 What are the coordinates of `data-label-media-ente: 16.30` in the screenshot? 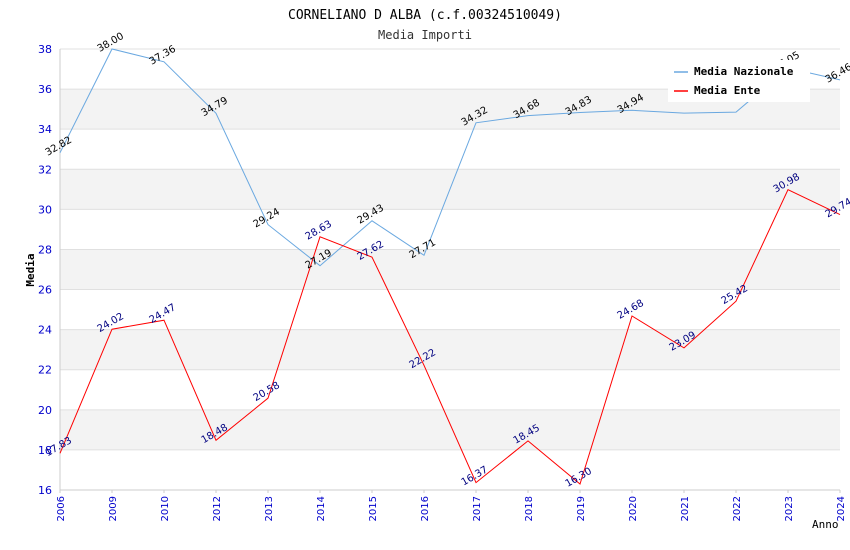 It's located at (579, 478).